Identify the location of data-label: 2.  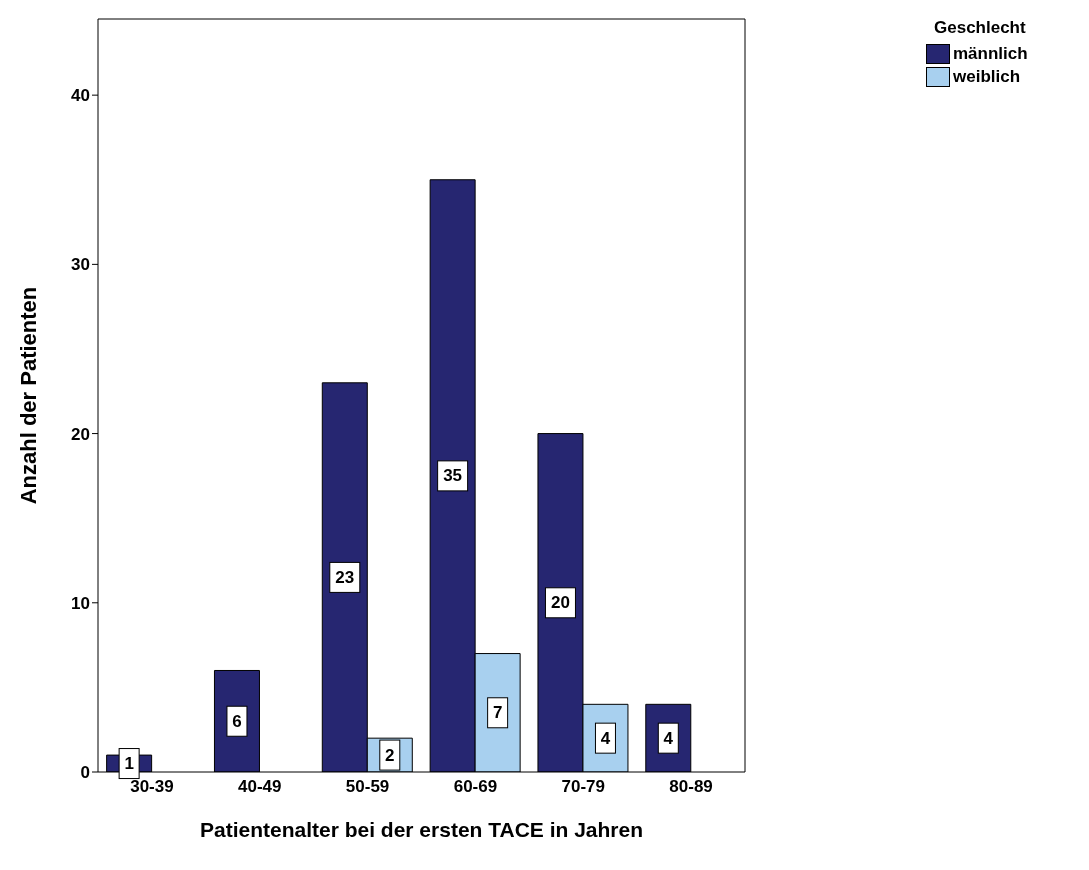
(390, 755).